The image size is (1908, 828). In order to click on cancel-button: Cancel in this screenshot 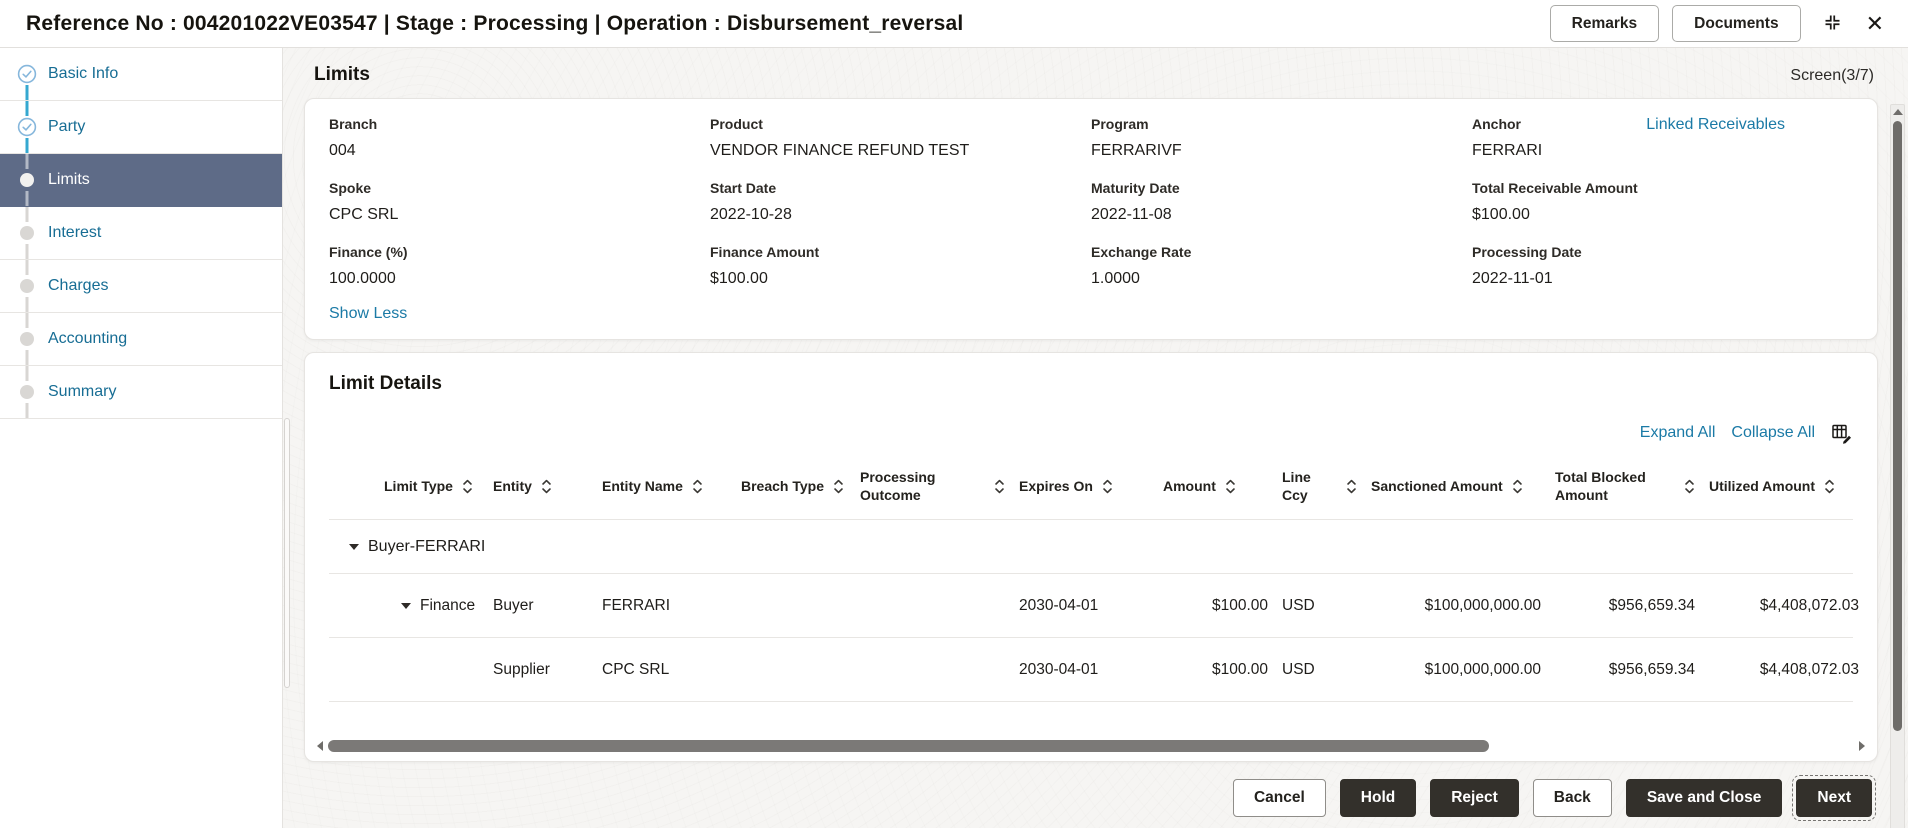, I will do `click(1279, 798)`.